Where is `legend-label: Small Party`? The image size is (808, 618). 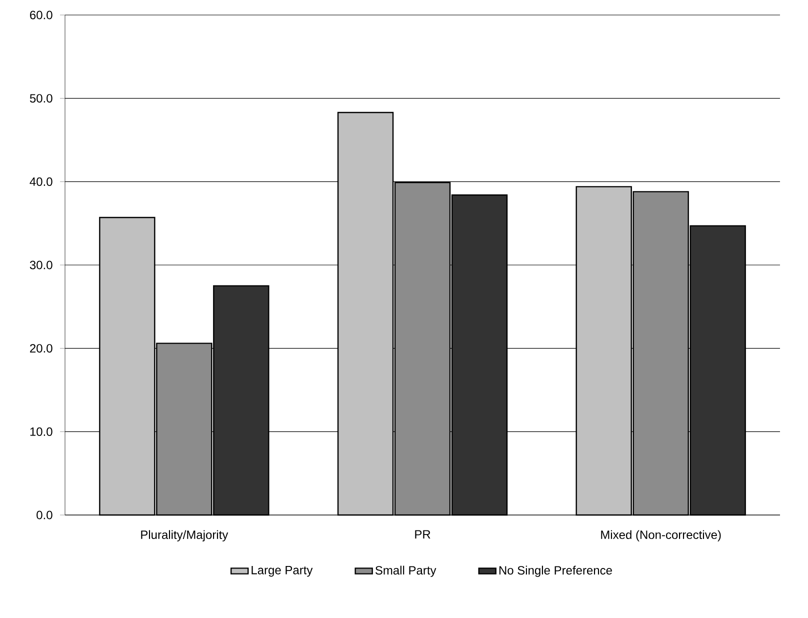 legend-label: Small Party is located at coordinates (405, 571).